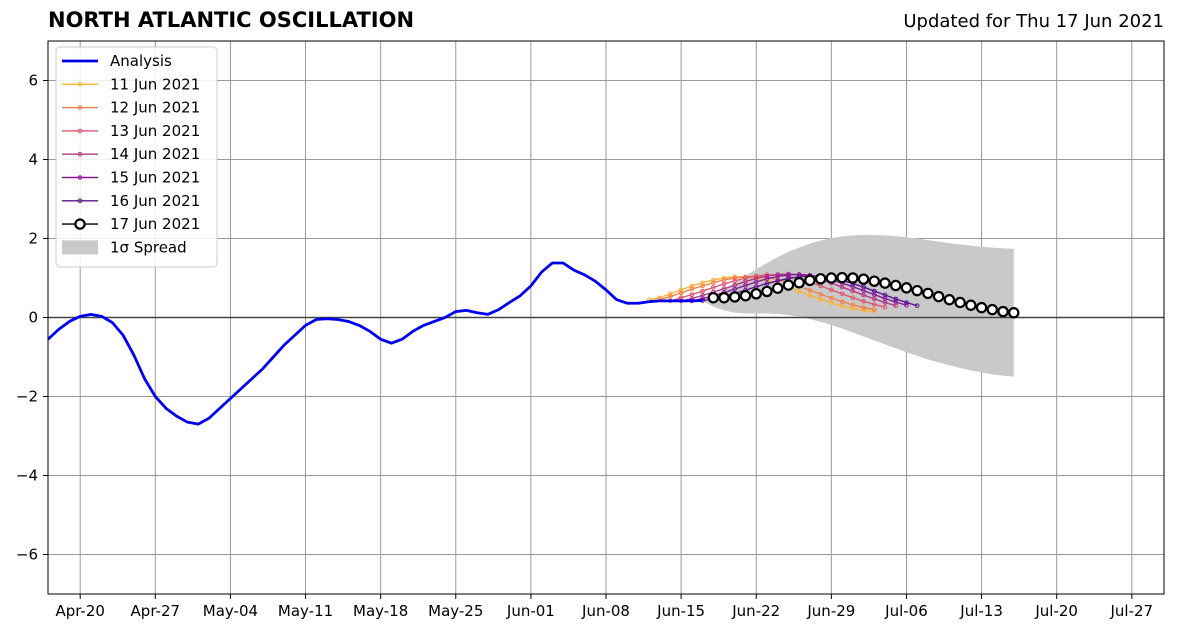 The height and width of the screenshot is (633, 1178). What do you see at coordinates (33, 81) in the screenshot?
I see `y-tick-label: 6` at bounding box center [33, 81].